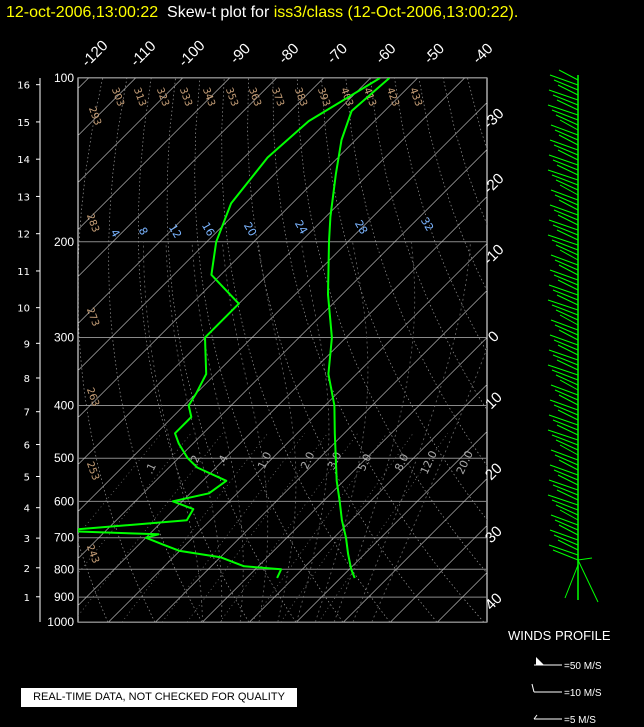  I want to click on height-tick-label: 5, so click(27, 478).